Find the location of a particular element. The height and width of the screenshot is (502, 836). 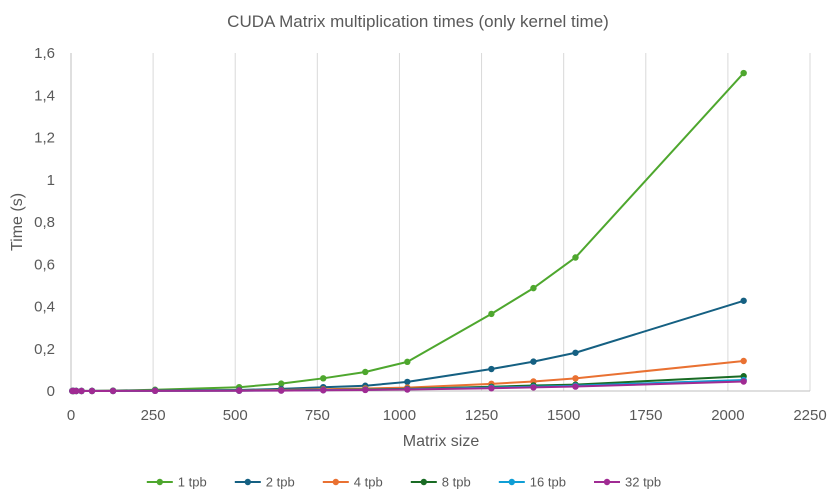

legend-item: 16 tpb is located at coordinates (532, 482).